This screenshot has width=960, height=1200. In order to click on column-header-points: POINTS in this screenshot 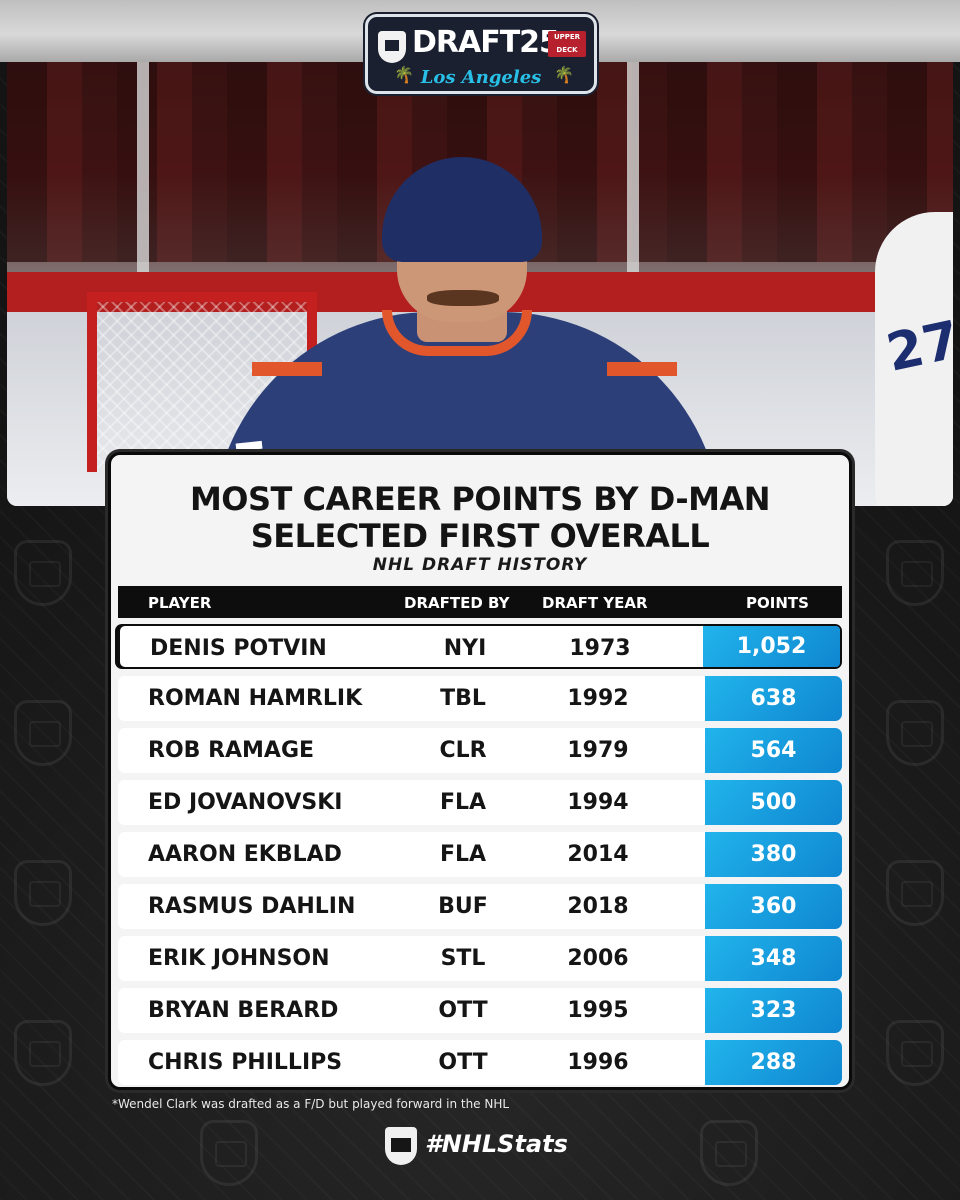, I will do `click(777, 603)`.